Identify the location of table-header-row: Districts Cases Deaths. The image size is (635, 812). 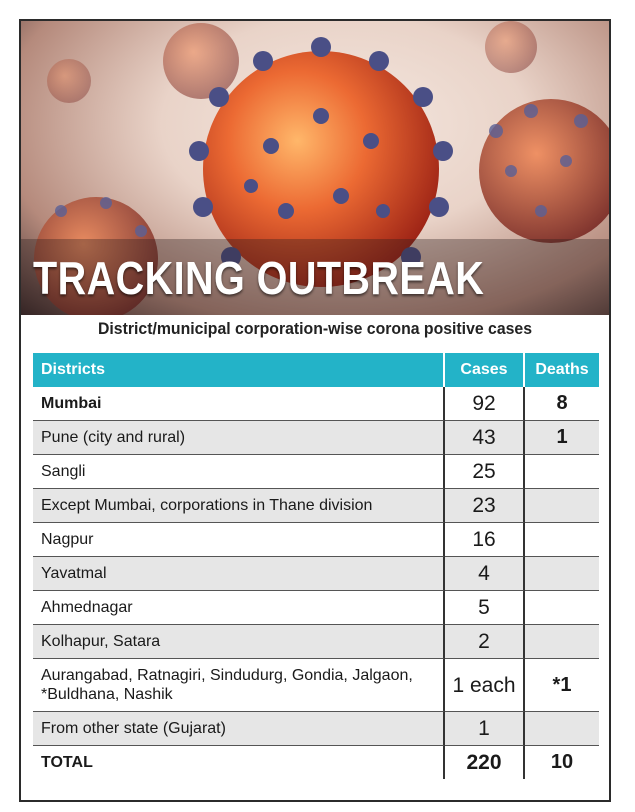
(316, 370).